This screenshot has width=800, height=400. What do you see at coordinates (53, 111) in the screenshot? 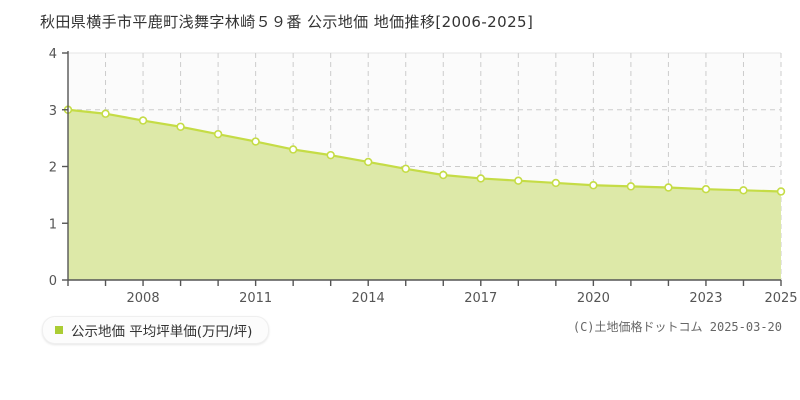
I see `y-axis-tick-label: 3` at bounding box center [53, 111].